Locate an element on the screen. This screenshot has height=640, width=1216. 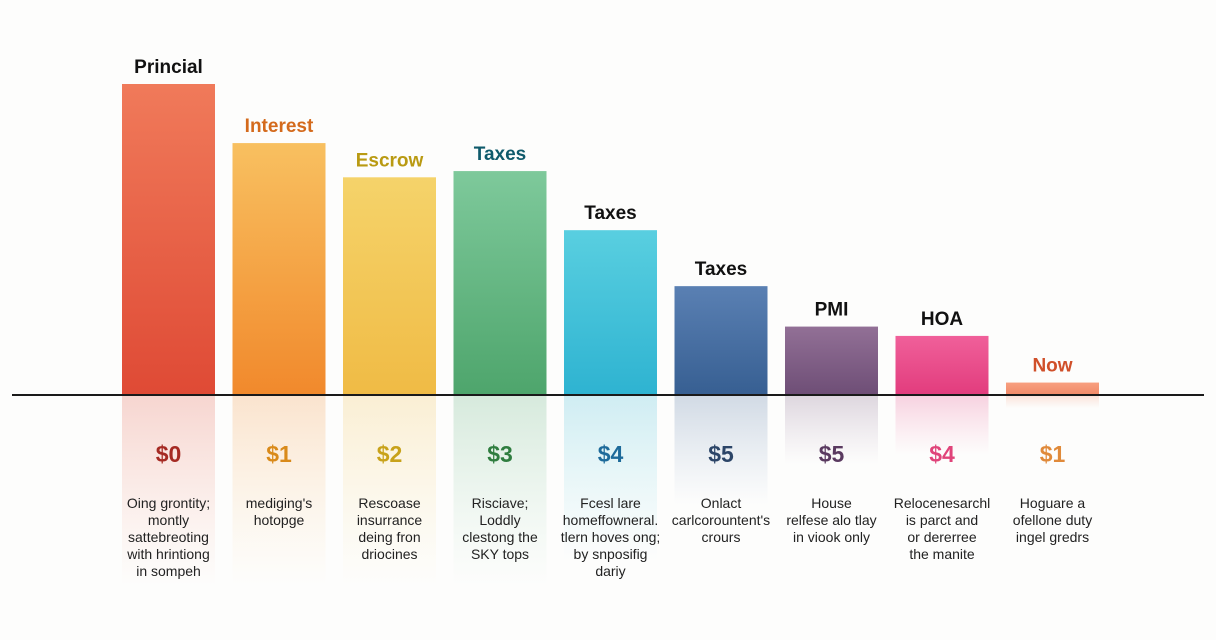
description-line: mediging's is located at coordinates (279, 503).